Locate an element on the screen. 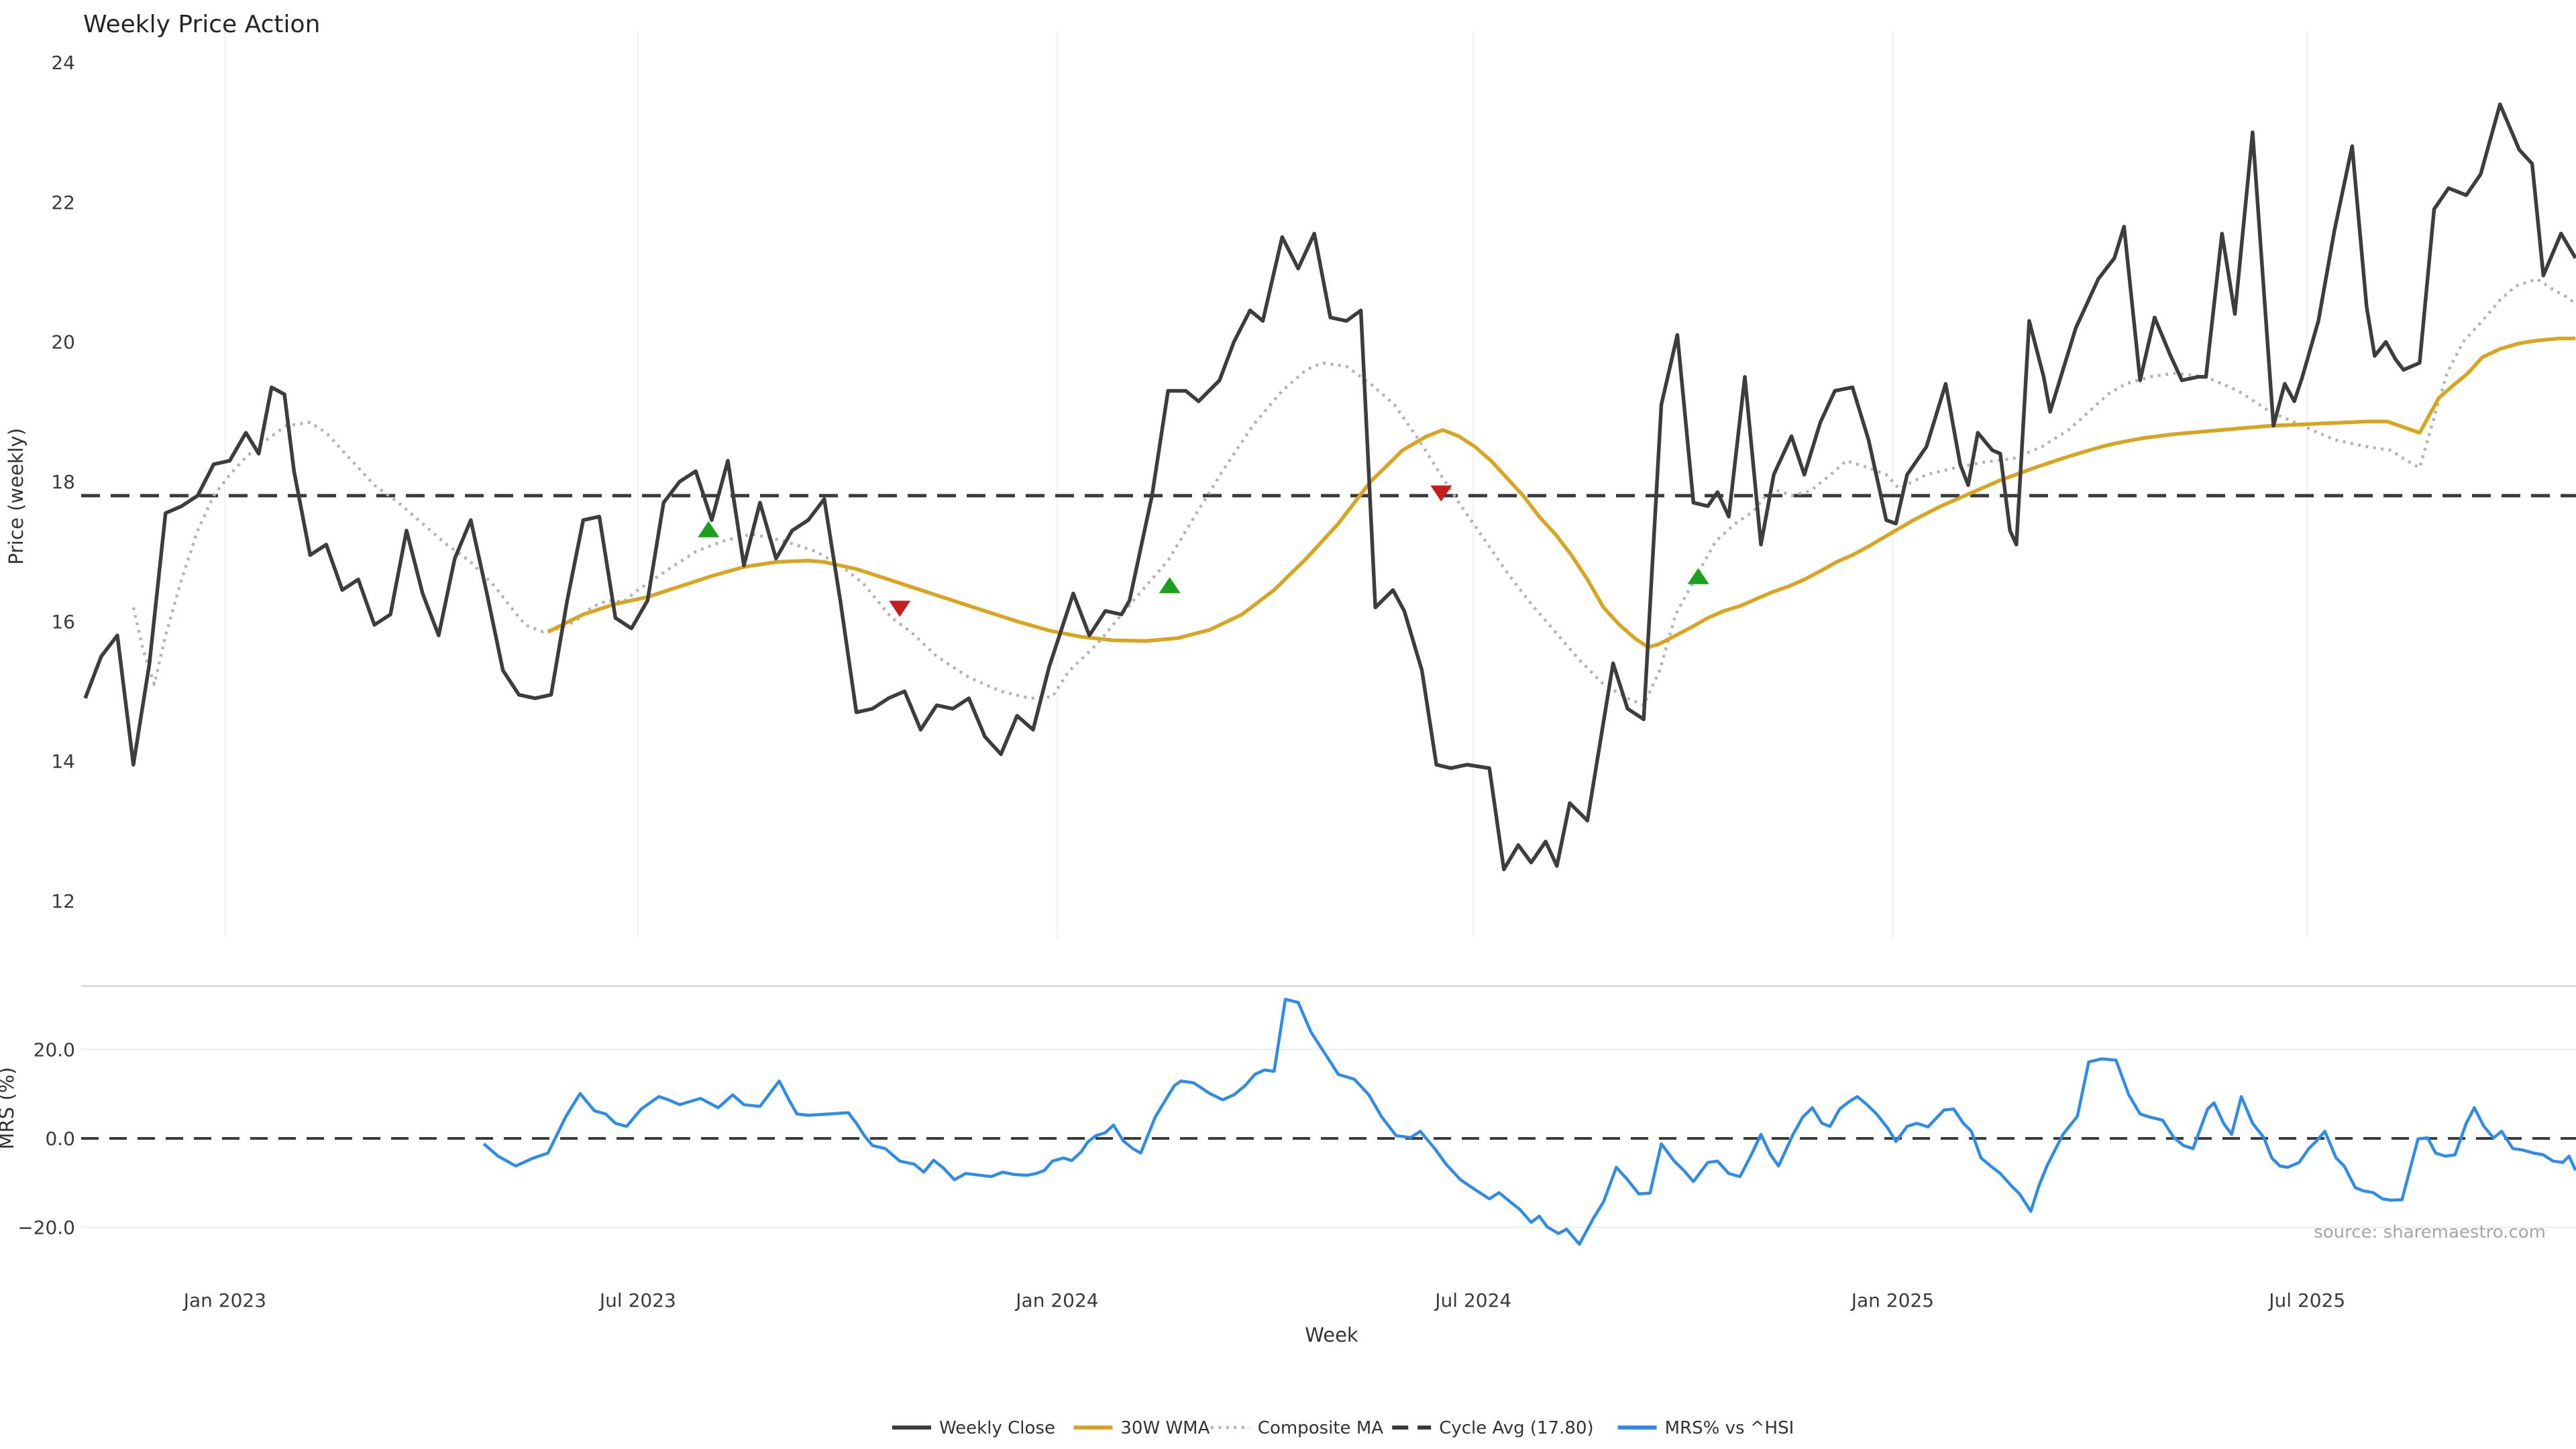 The height and width of the screenshot is (1449, 2576). mrs-tick-label: 20.0 is located at coordinates (54, 1050).